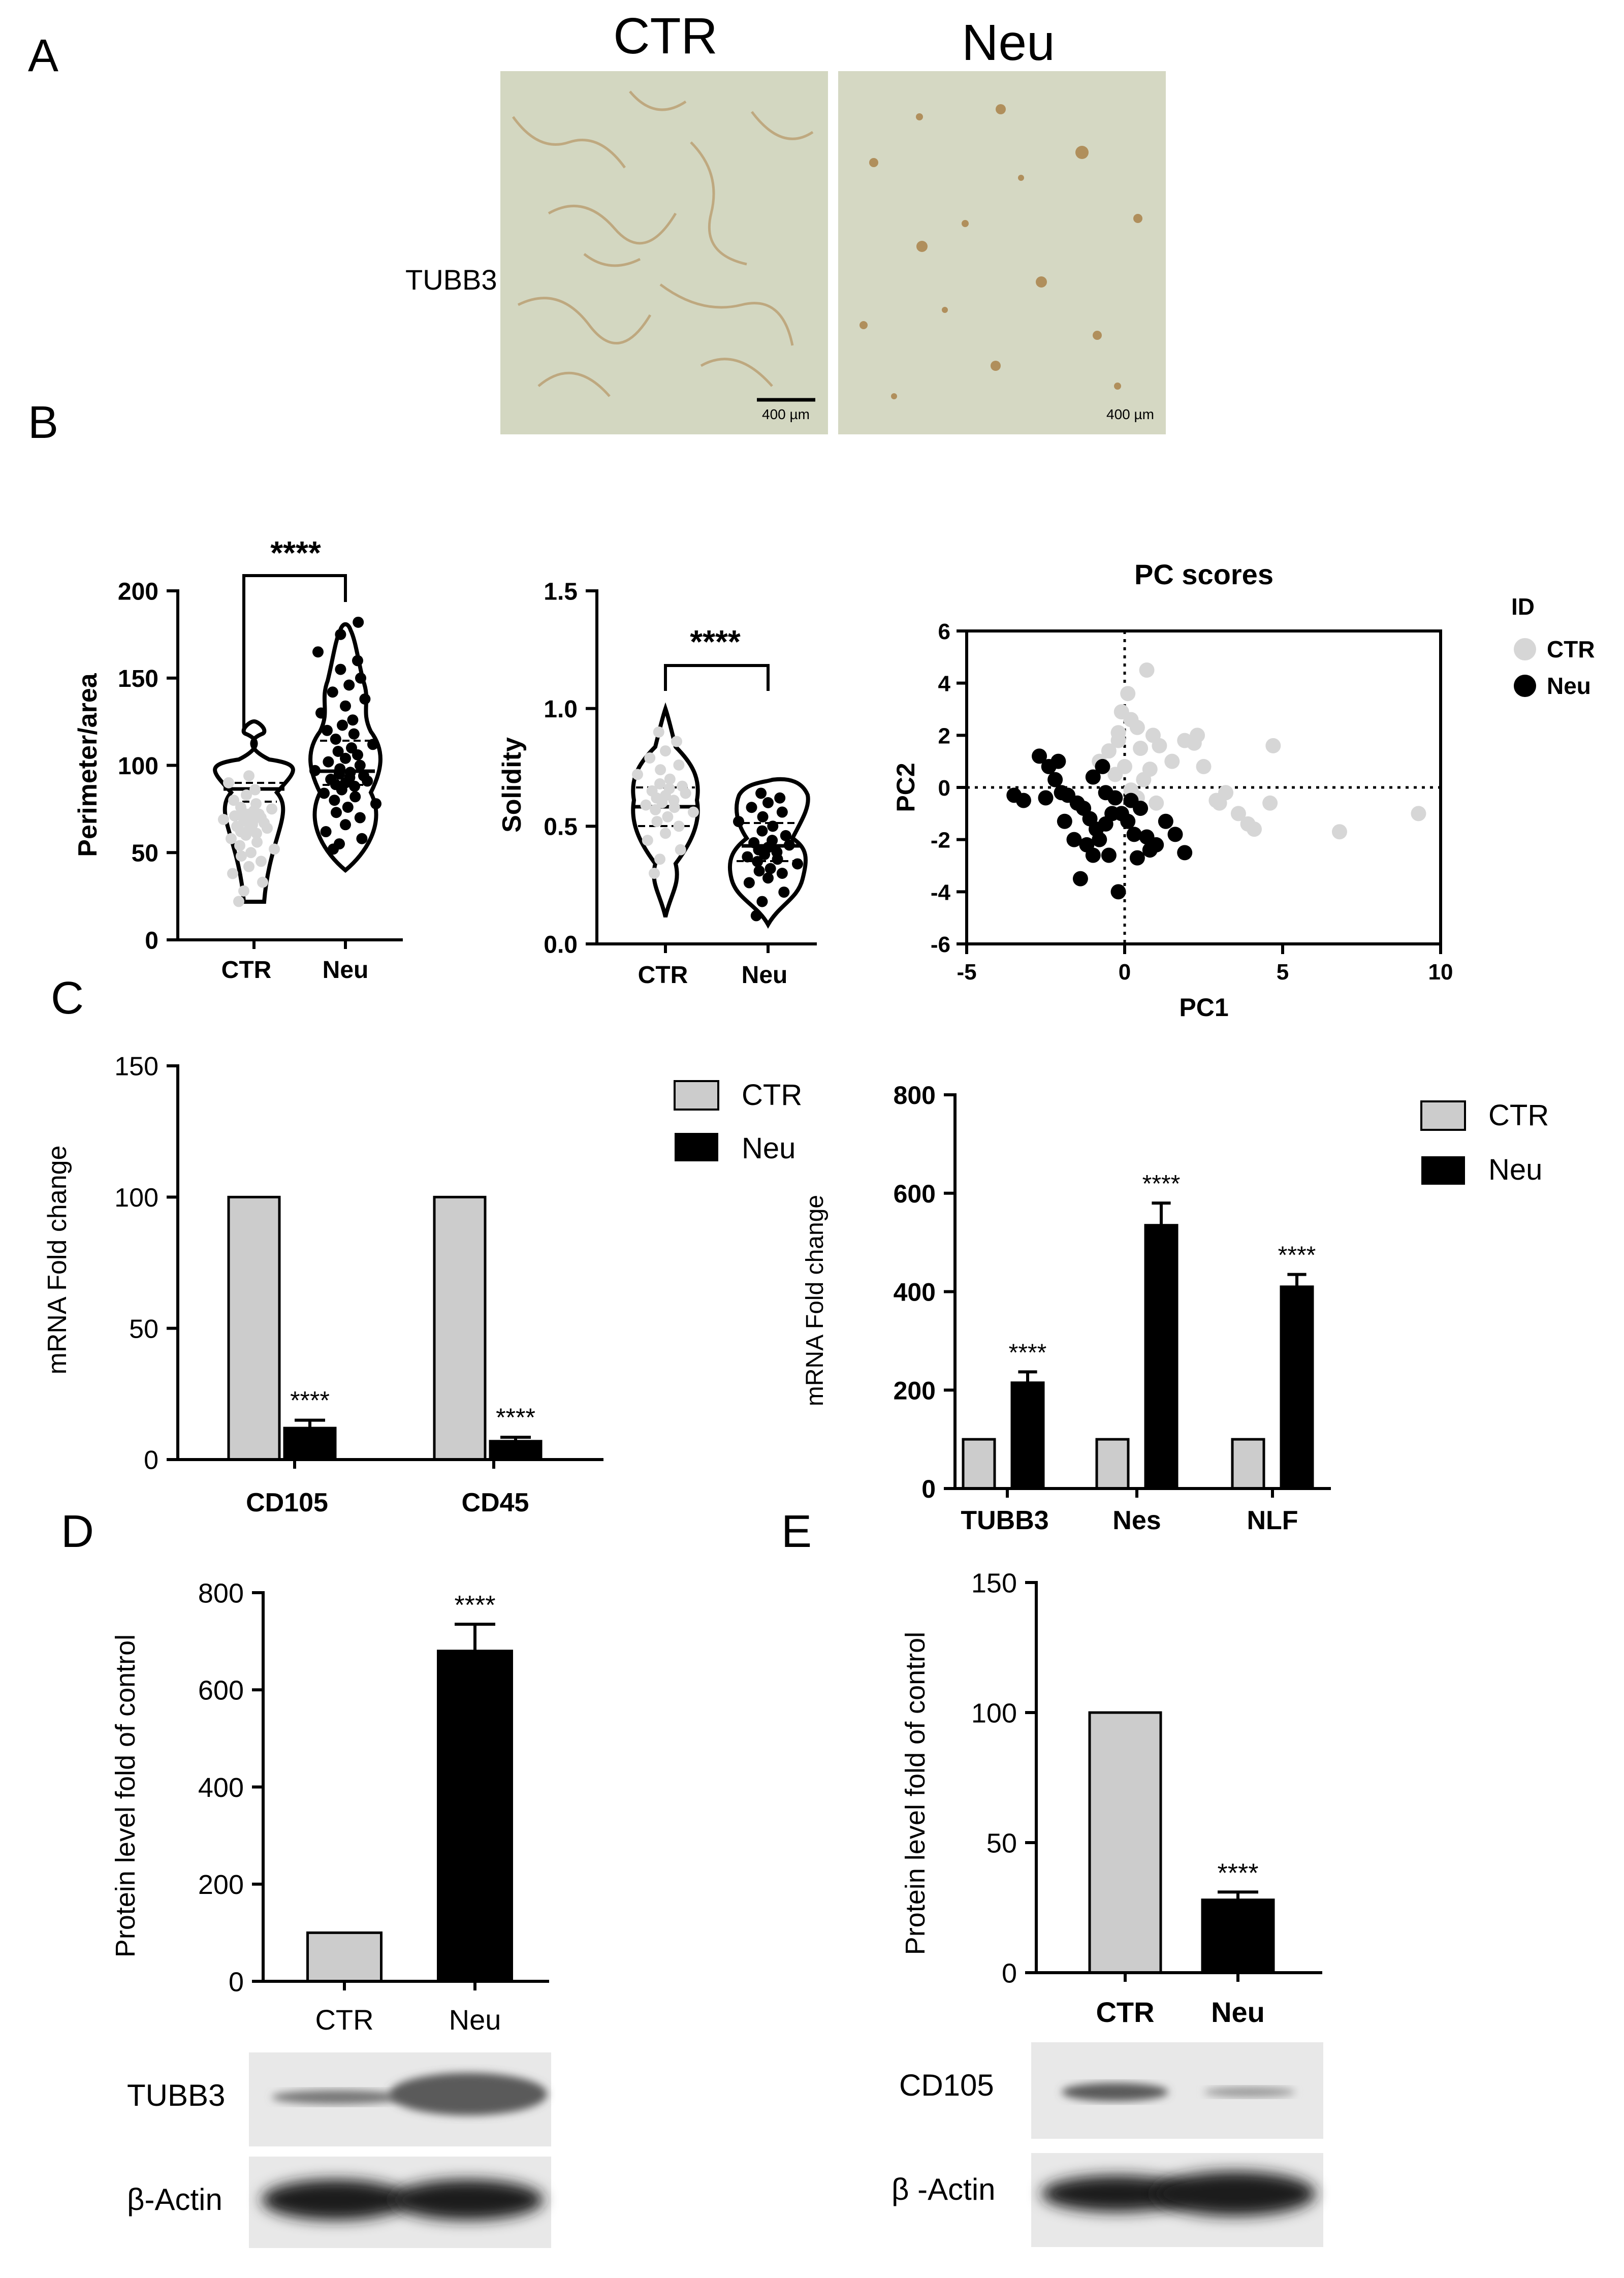 This screenshot has width=1624, height=2278. What do you see at coordinates (915, 1095) in the screenshot?
I see `y-tick-label-4: 800` at bounding box center [915, 1095].